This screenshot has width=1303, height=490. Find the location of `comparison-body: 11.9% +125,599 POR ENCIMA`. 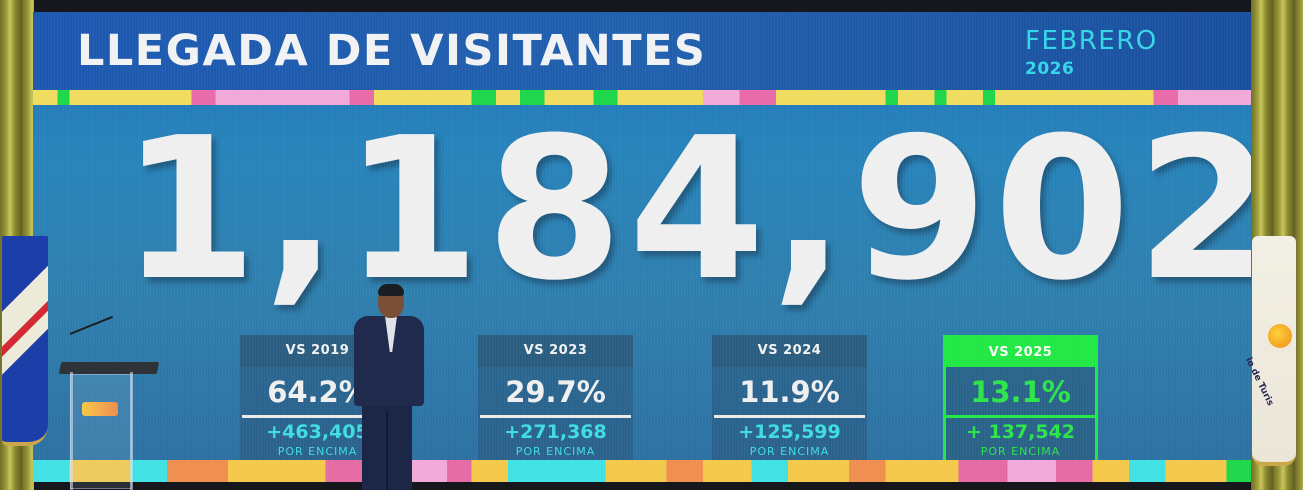

comparison-body: 11.9% +125,599 POR ENCIMA is located at coordinates (789, 414).